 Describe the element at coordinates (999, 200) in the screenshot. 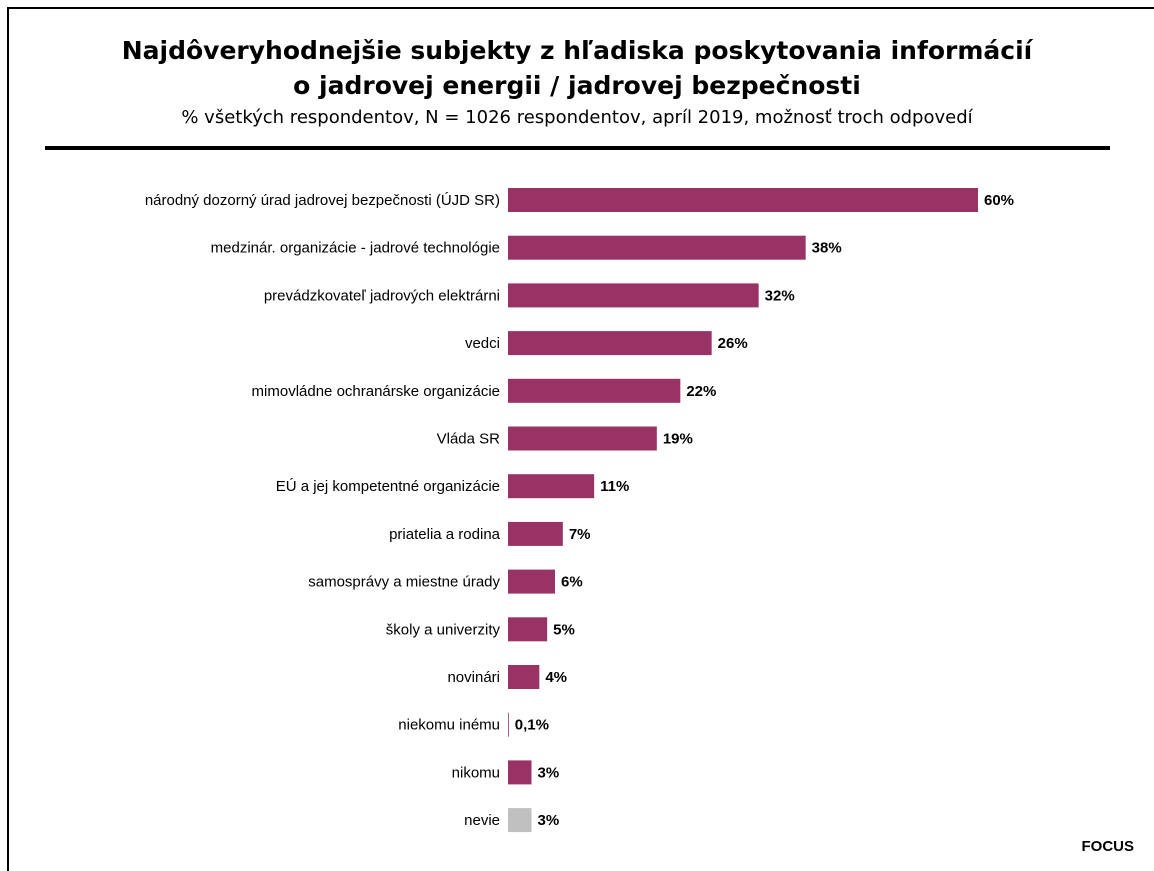

I see `value-label: 60%` at that location.